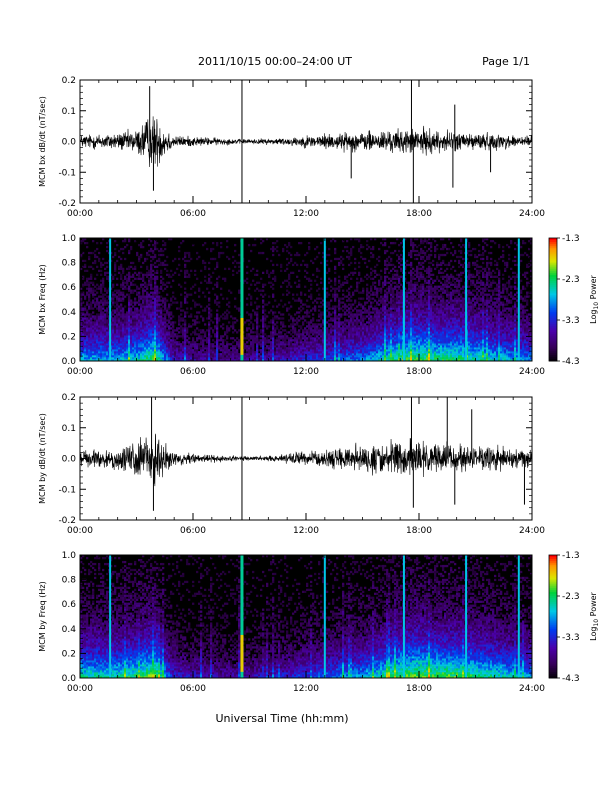 The height and width of the screenshot is (792, 612). I want to click on y-tick-label: -0.1, so click(67, 173).